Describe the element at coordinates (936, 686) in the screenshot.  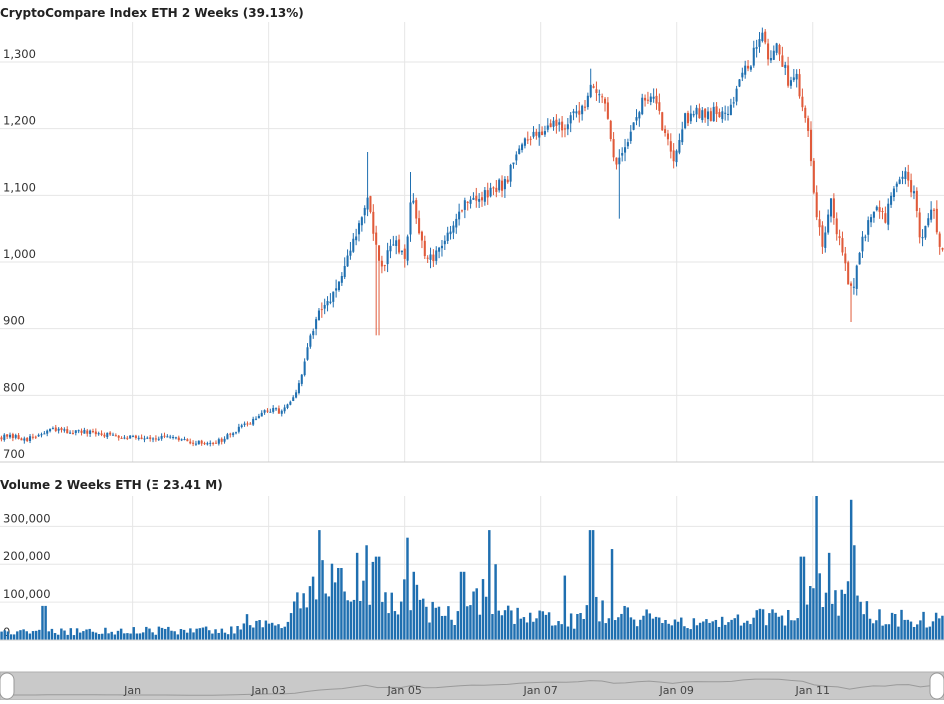
I see `navigator-handle-right` at that location.